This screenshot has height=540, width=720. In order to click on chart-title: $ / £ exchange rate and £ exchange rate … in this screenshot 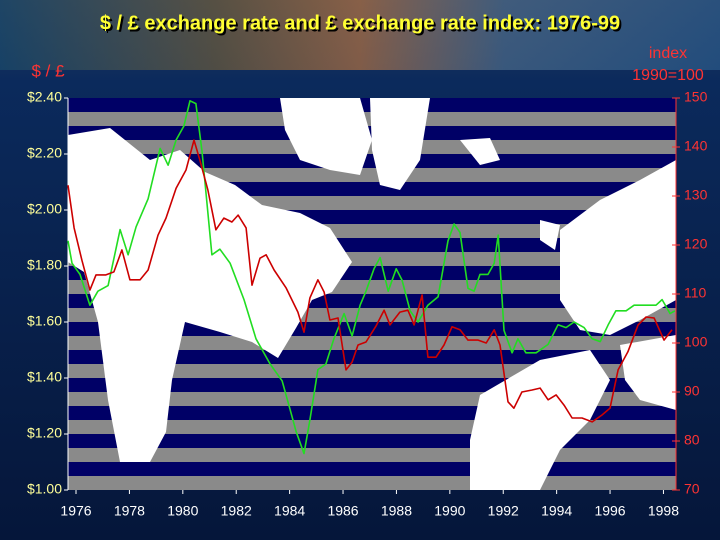, I will do `click(360, 23)`.